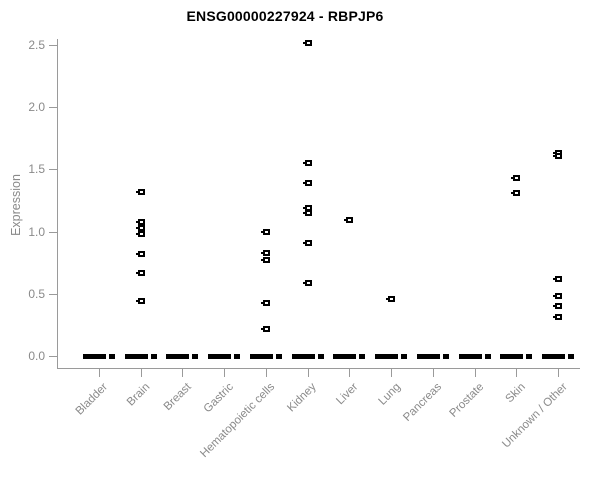  I want to click on y-tick-label: 0.0, so click(36, 356).